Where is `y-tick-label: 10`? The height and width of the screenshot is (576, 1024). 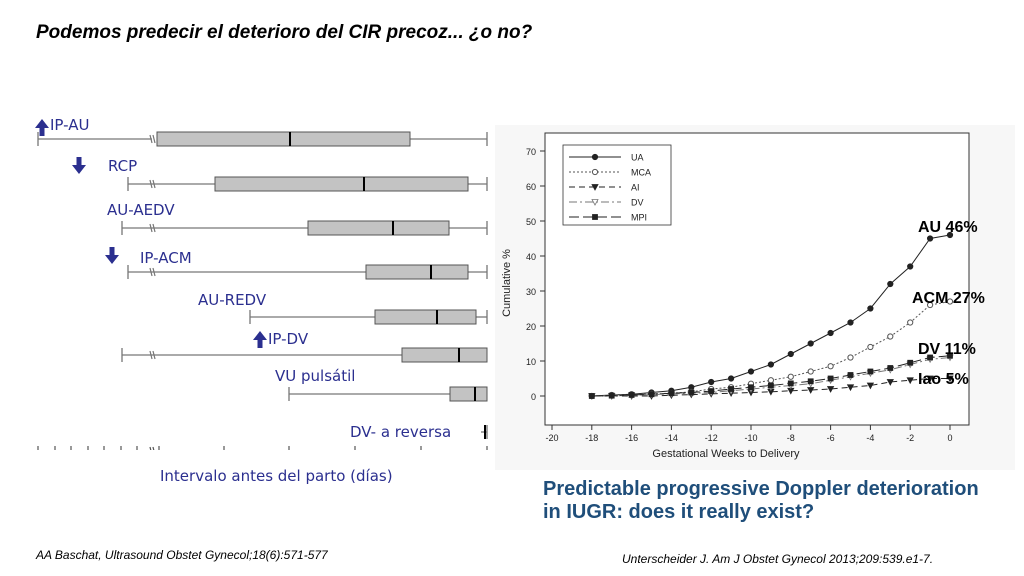
y-tick-label: 10 is located at coordinates (531, 362).